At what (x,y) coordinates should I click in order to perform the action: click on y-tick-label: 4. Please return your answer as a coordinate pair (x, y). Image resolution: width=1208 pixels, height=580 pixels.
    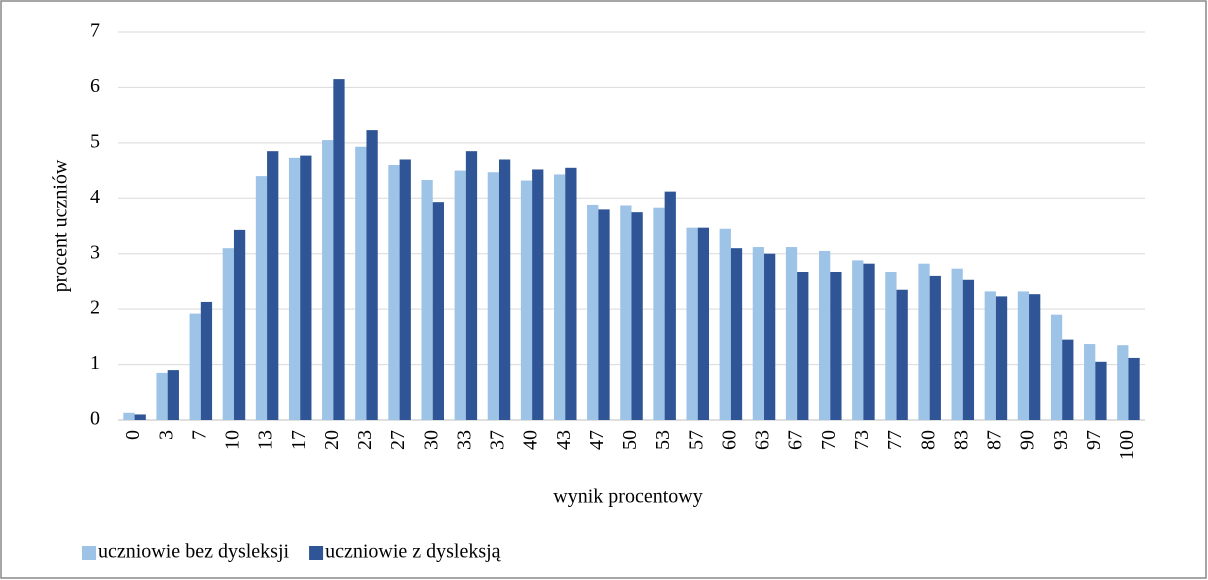
    Looking at the image, I should click on (95, 197).